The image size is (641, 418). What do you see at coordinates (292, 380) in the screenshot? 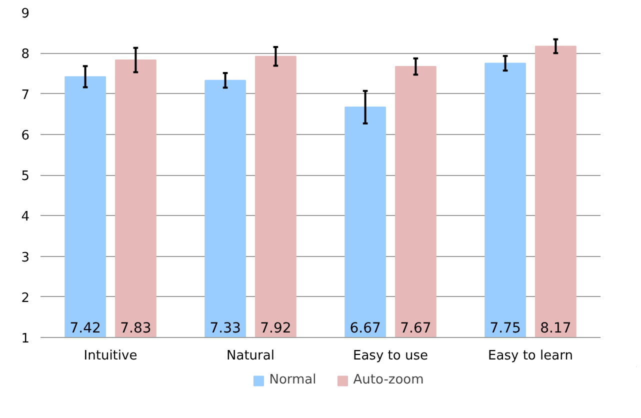
I see `legend-label: Normal` at bounding box center [292, 380].